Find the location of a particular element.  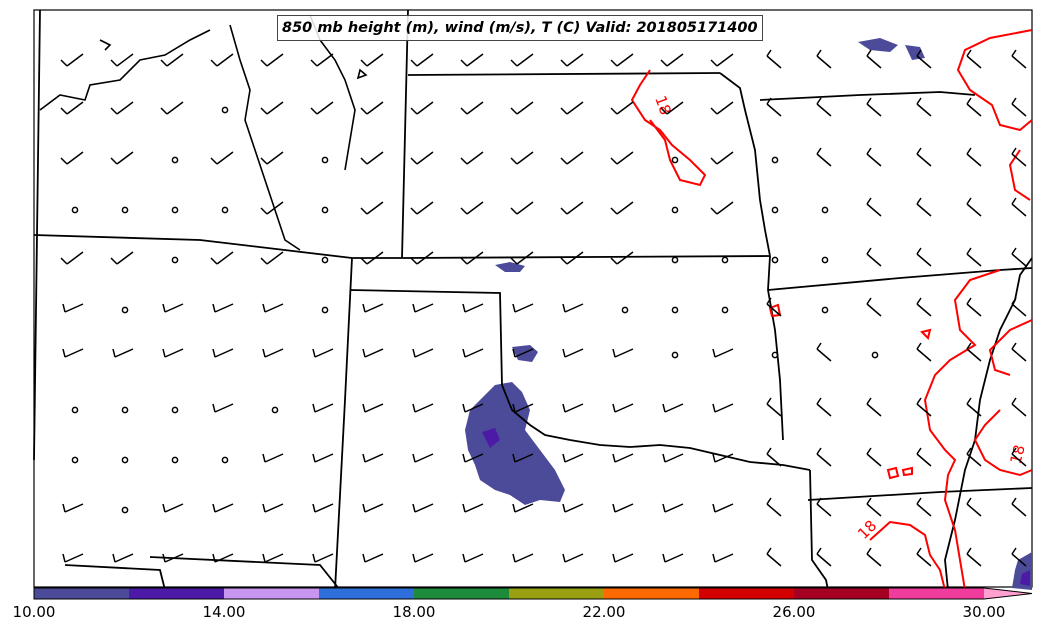

boundary-iowa-mo is located at coordinates (867, 96).